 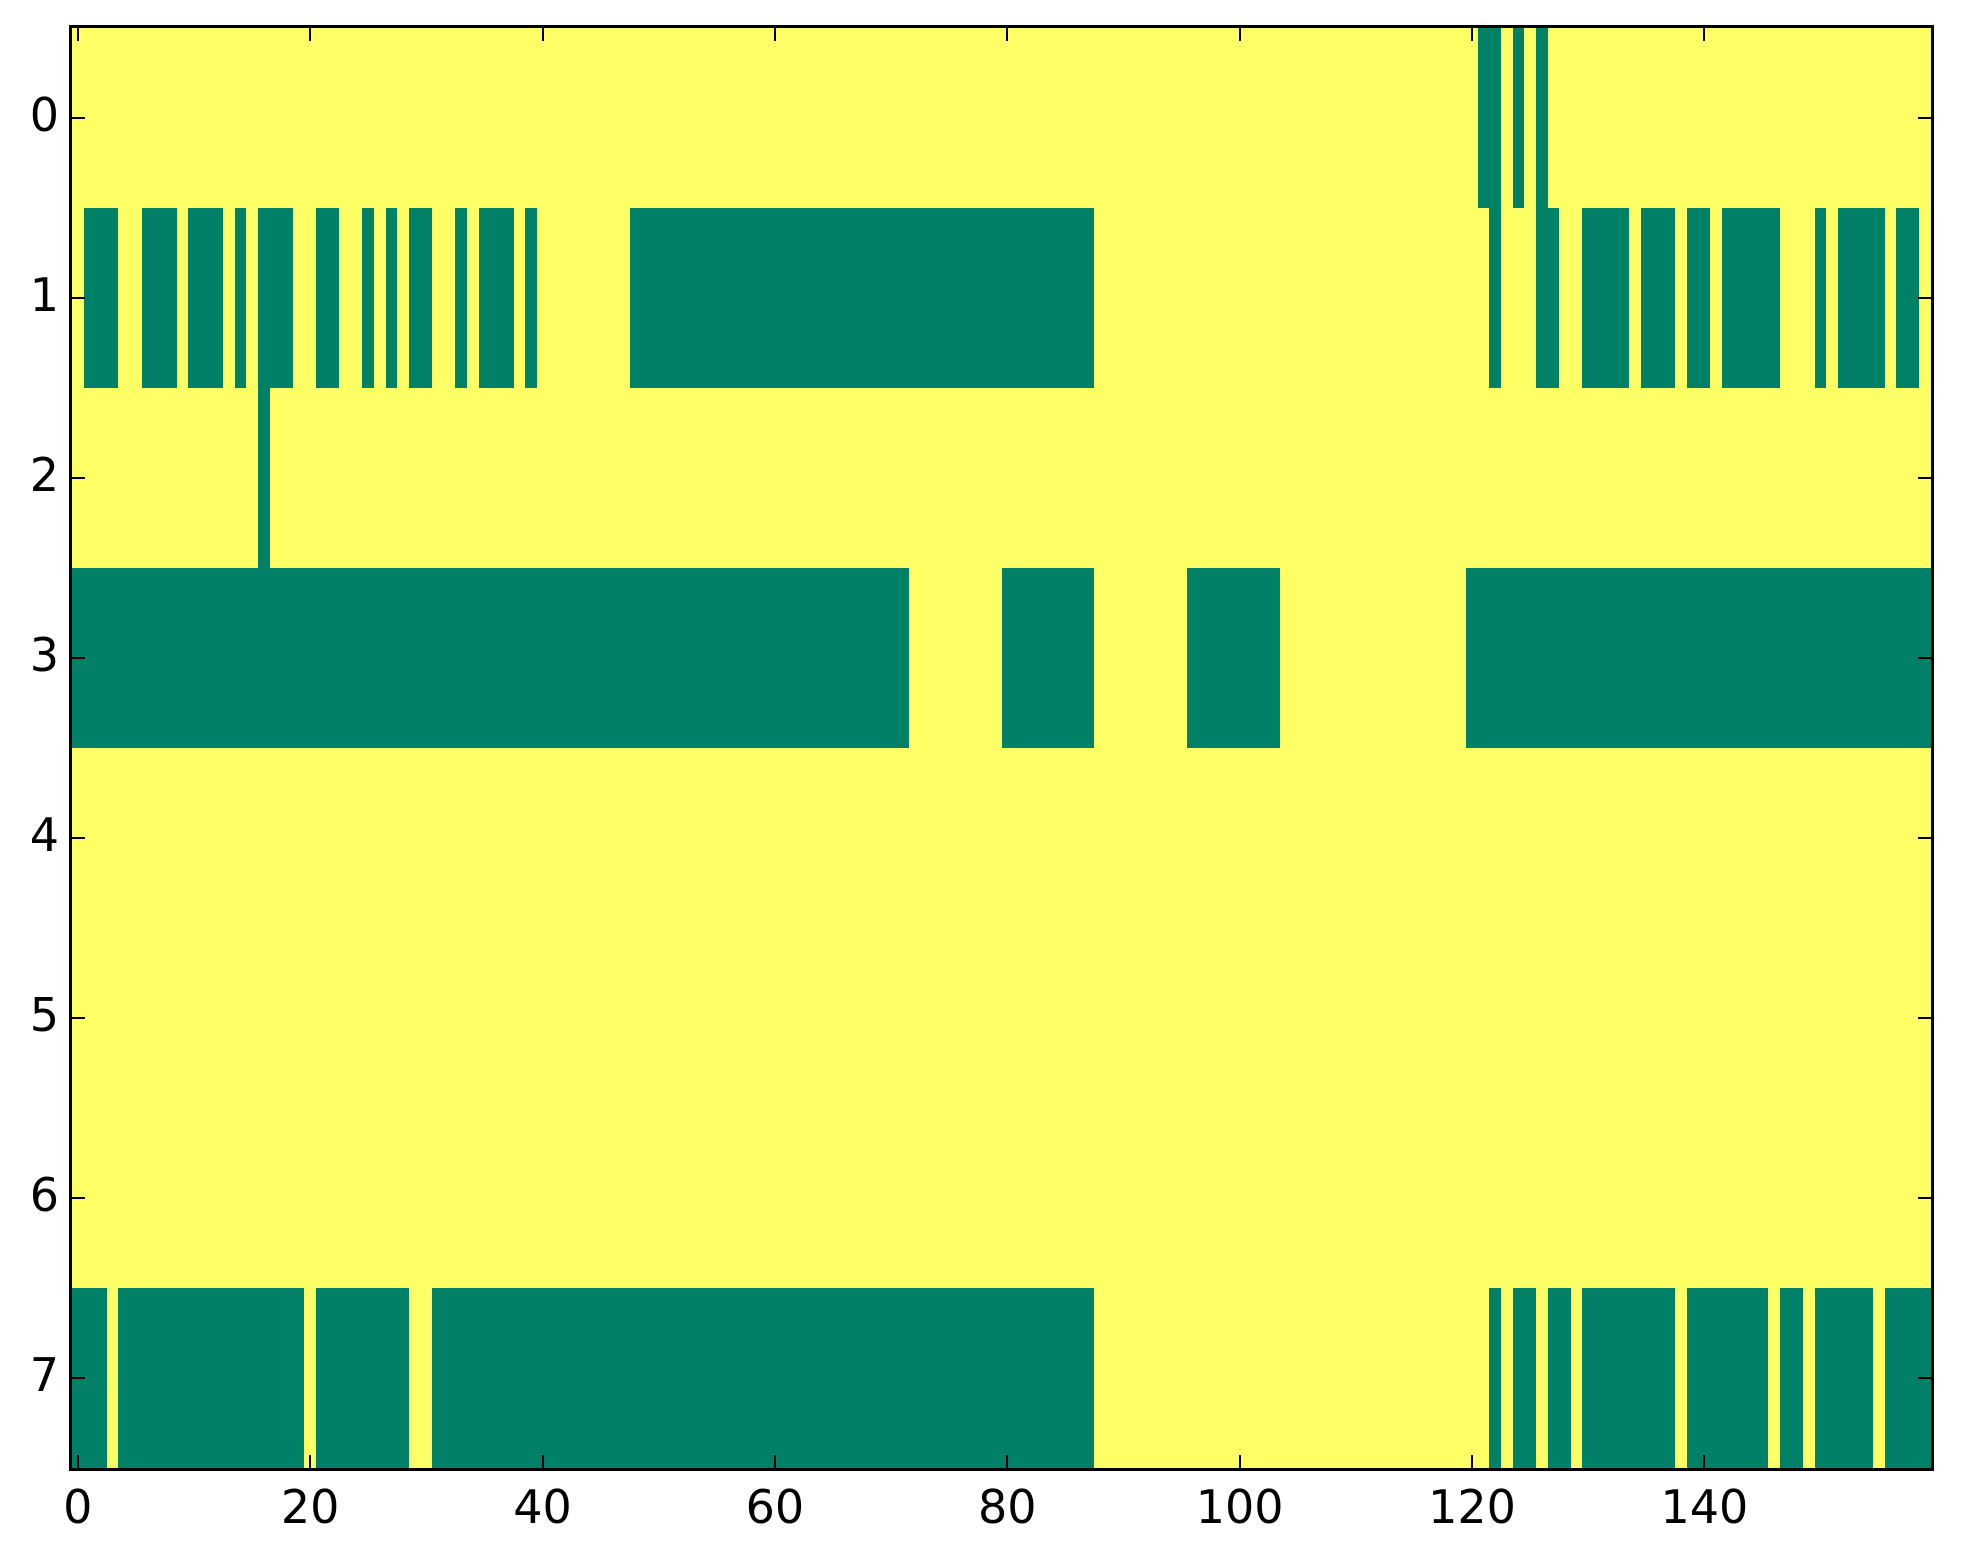 What do you see at coordinates (775, 1507) in the screenshot?
I see `x-axis-tick-label: 60` at bounding box center [775, 1507].